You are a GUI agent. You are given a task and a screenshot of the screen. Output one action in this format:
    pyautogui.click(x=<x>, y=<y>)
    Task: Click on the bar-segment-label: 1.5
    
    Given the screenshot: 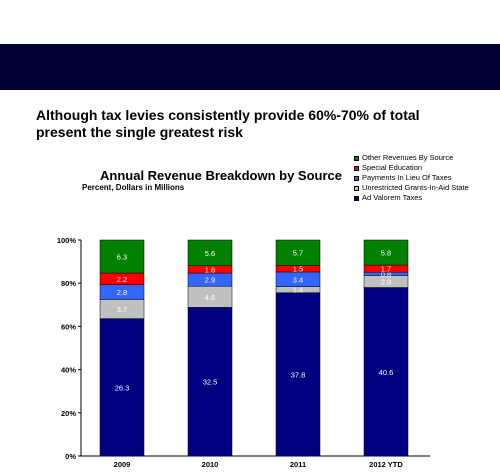 What is the action you would take?
    pyautogui.click(x=298, y=269)
    